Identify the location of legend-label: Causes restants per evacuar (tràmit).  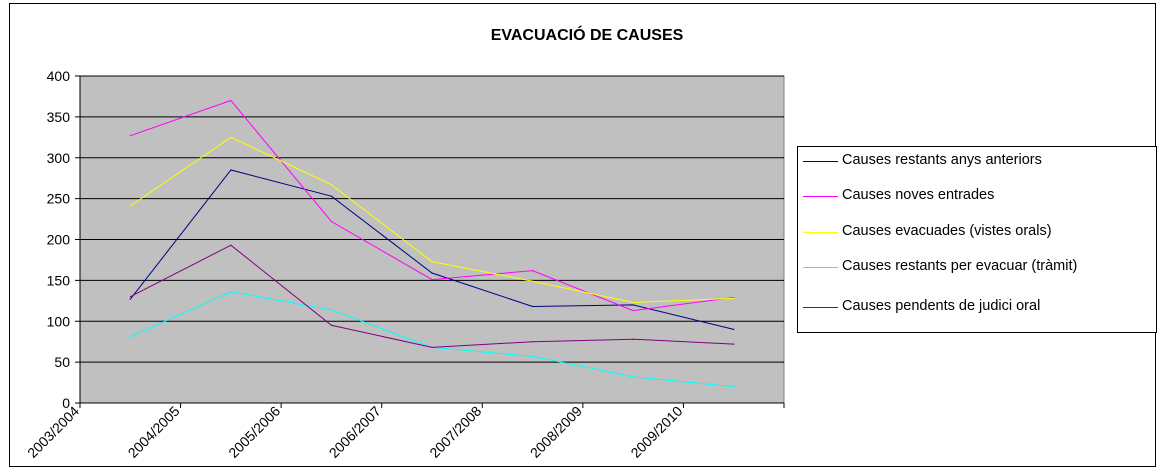
(960, 266).